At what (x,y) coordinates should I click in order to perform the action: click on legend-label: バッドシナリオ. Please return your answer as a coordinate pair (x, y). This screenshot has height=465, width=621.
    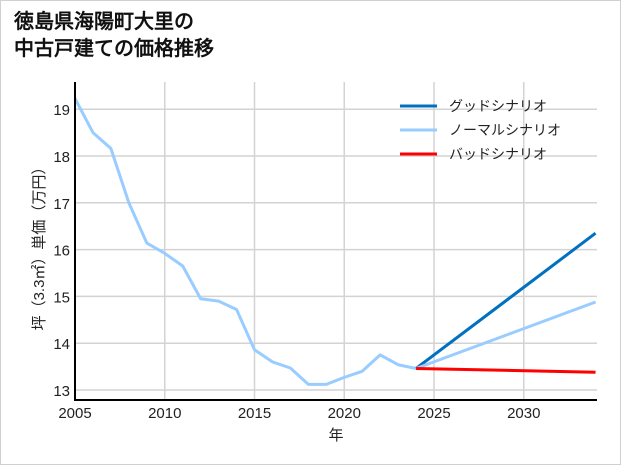
    Looking at the image, I should click on (498, 154).